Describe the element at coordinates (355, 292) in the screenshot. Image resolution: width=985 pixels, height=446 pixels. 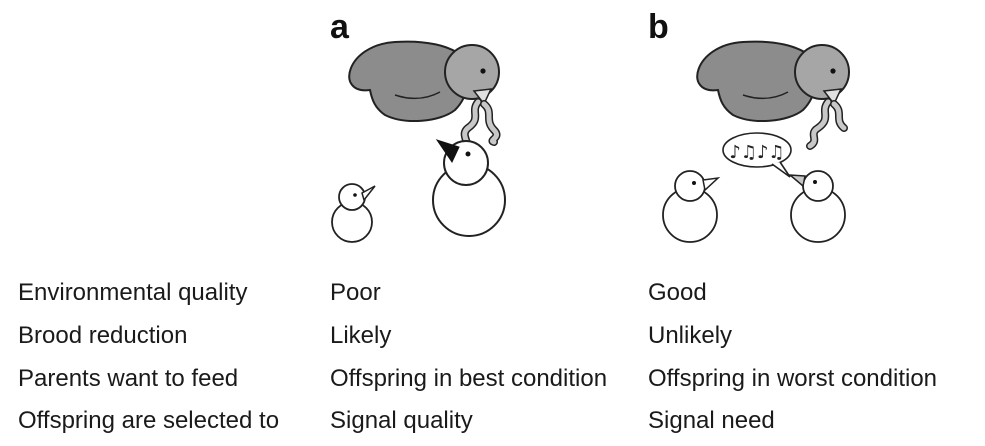
I see `row-a-environmental-quality: Poor` at that location.